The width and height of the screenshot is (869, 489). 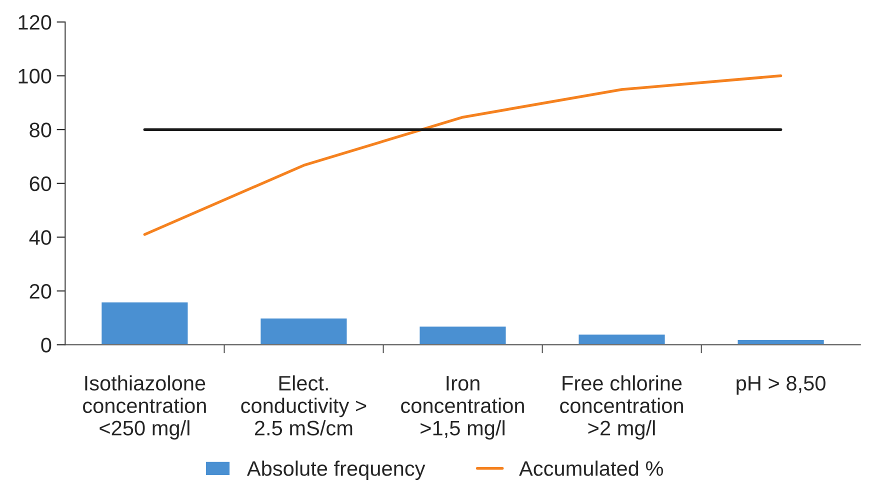 What do you see at coordinates (35, 76) in the screenshot?
I see `y-tick-label: 100` at bounding box center [35, 76].